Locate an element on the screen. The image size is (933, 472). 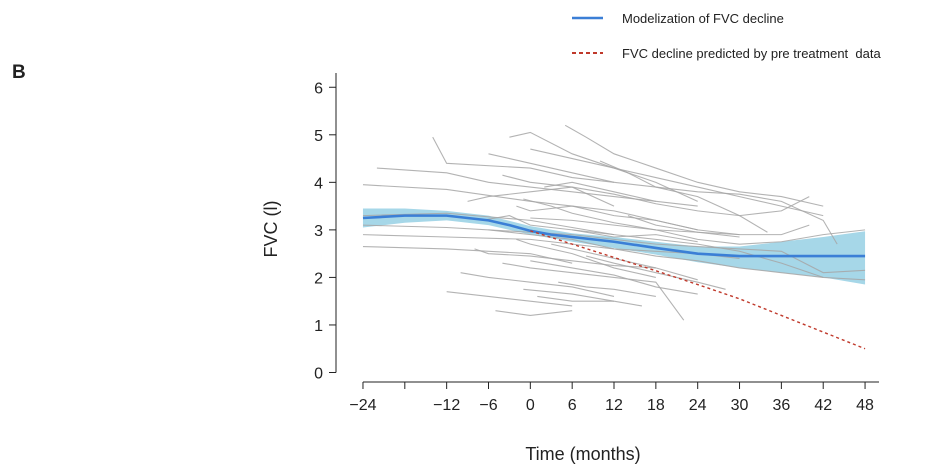
x-tick-label: 12 is located at coordinates (614, 405).